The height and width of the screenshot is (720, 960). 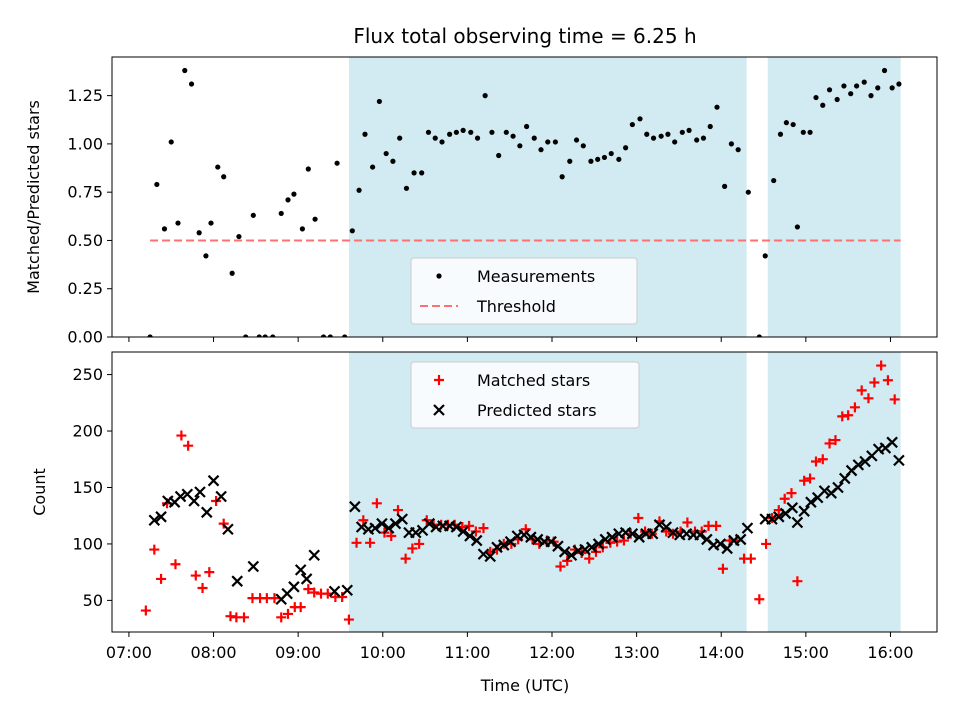 I want to click on count-y-axis-label: Count, so click(x=39, y=492).